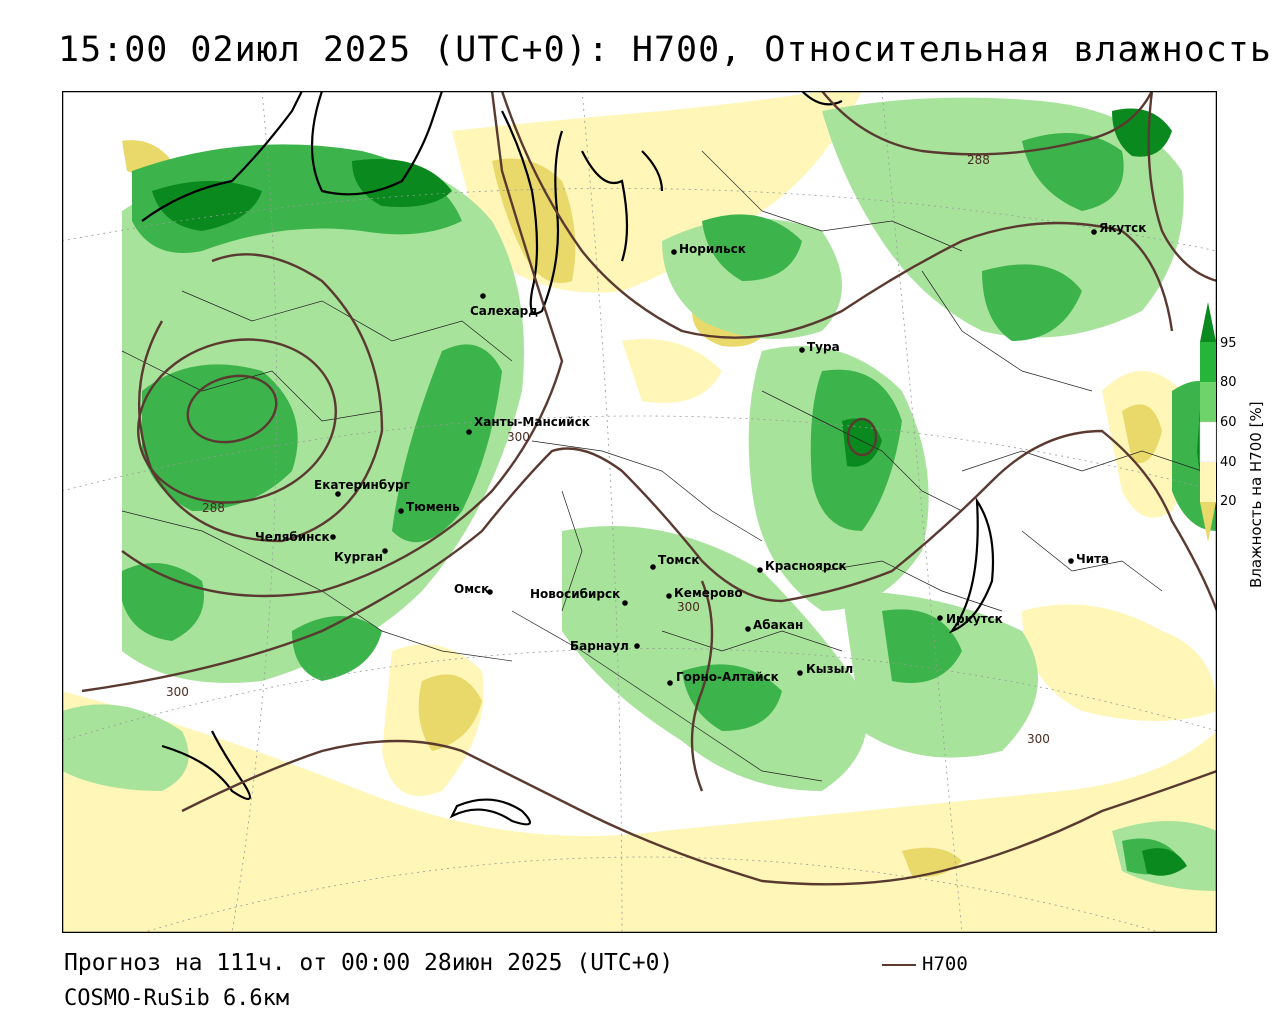 Image resolution: width=1280 pixels, height=1024 pixels. What do you see at coordinates (1122, 228) in the screenshot?
I see `city-label: Якутск` at bounding box center [1122, 228].